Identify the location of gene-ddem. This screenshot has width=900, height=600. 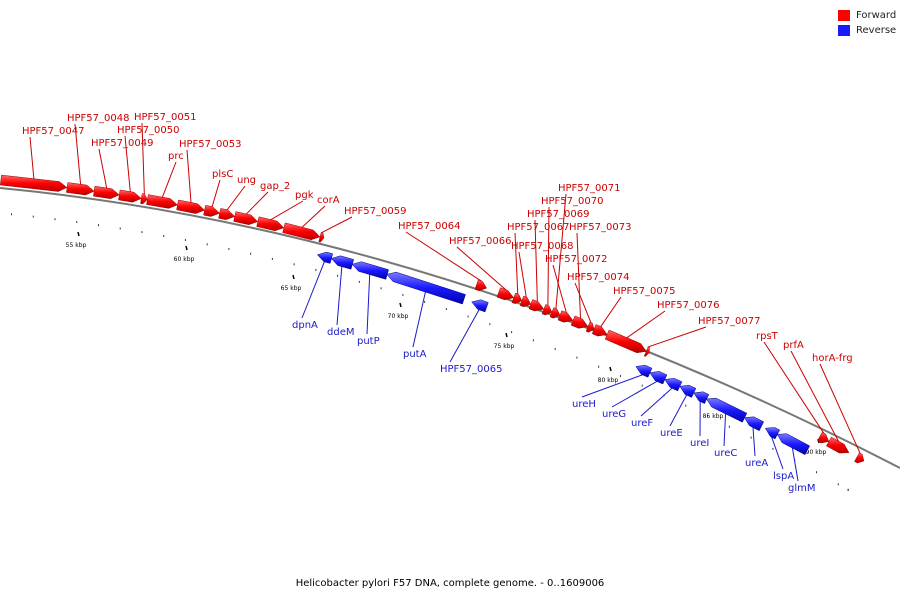
(342, 262).